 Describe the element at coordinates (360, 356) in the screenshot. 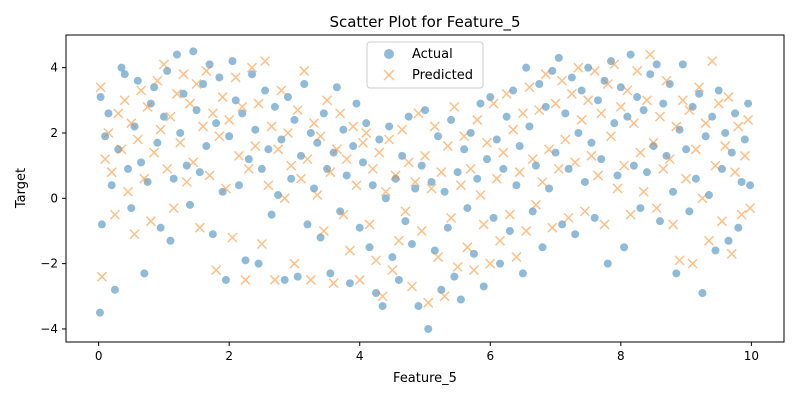

I see `x-tick-label: 4` at that location.